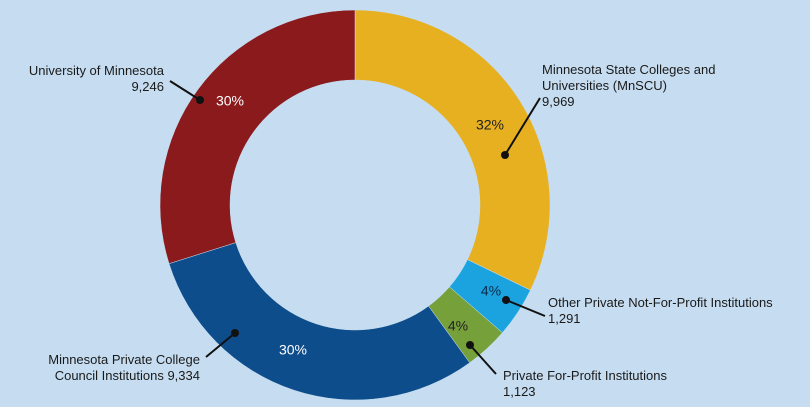 The height and width of the screenshot is (407, 810). Describe the element at coordinates (82, 79) in the screenshot. I see `category-label: University of Minnesota 9,246` at that location.